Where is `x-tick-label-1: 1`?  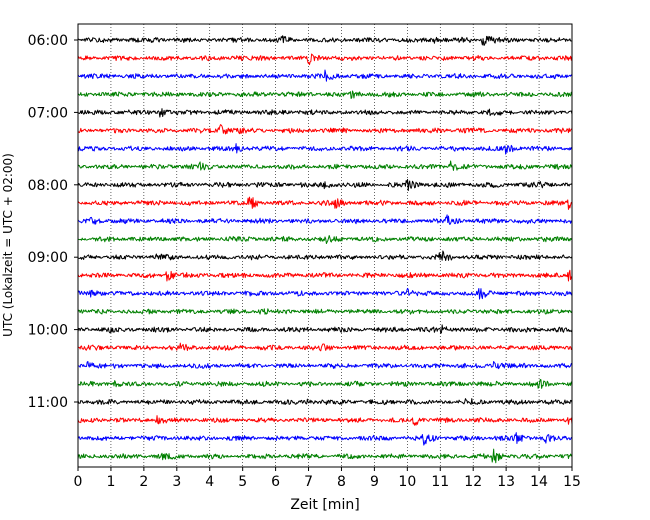 x-tick-label-1: 1 is located at coordinates (110, 482).